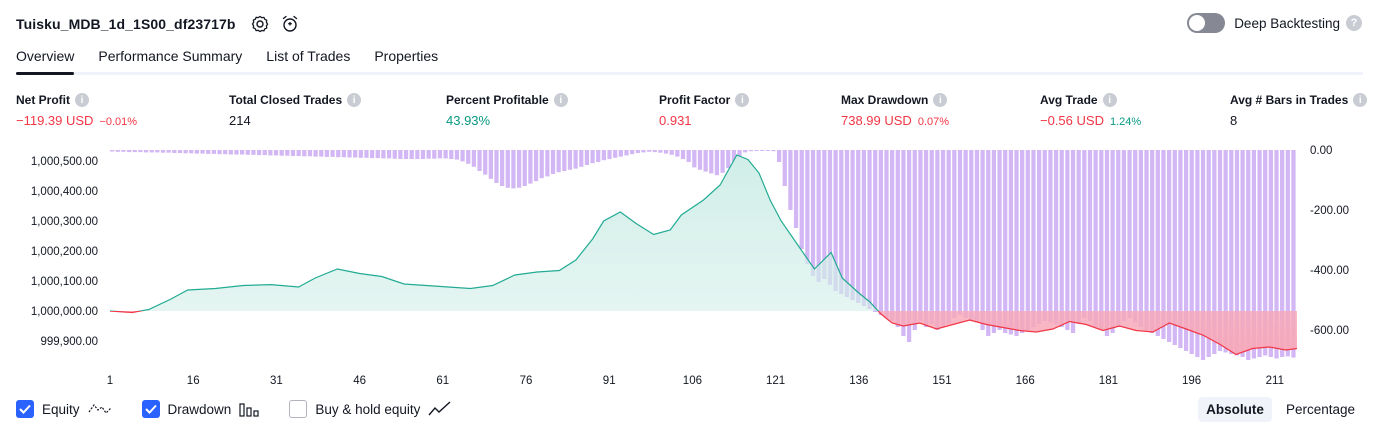  What do you see at coordinates (1090, 110) in the screenshot?
I see `metric-avg-trade: Avg Trade i −0.56 USD 1.24%` at bounding box center [1090, 110].